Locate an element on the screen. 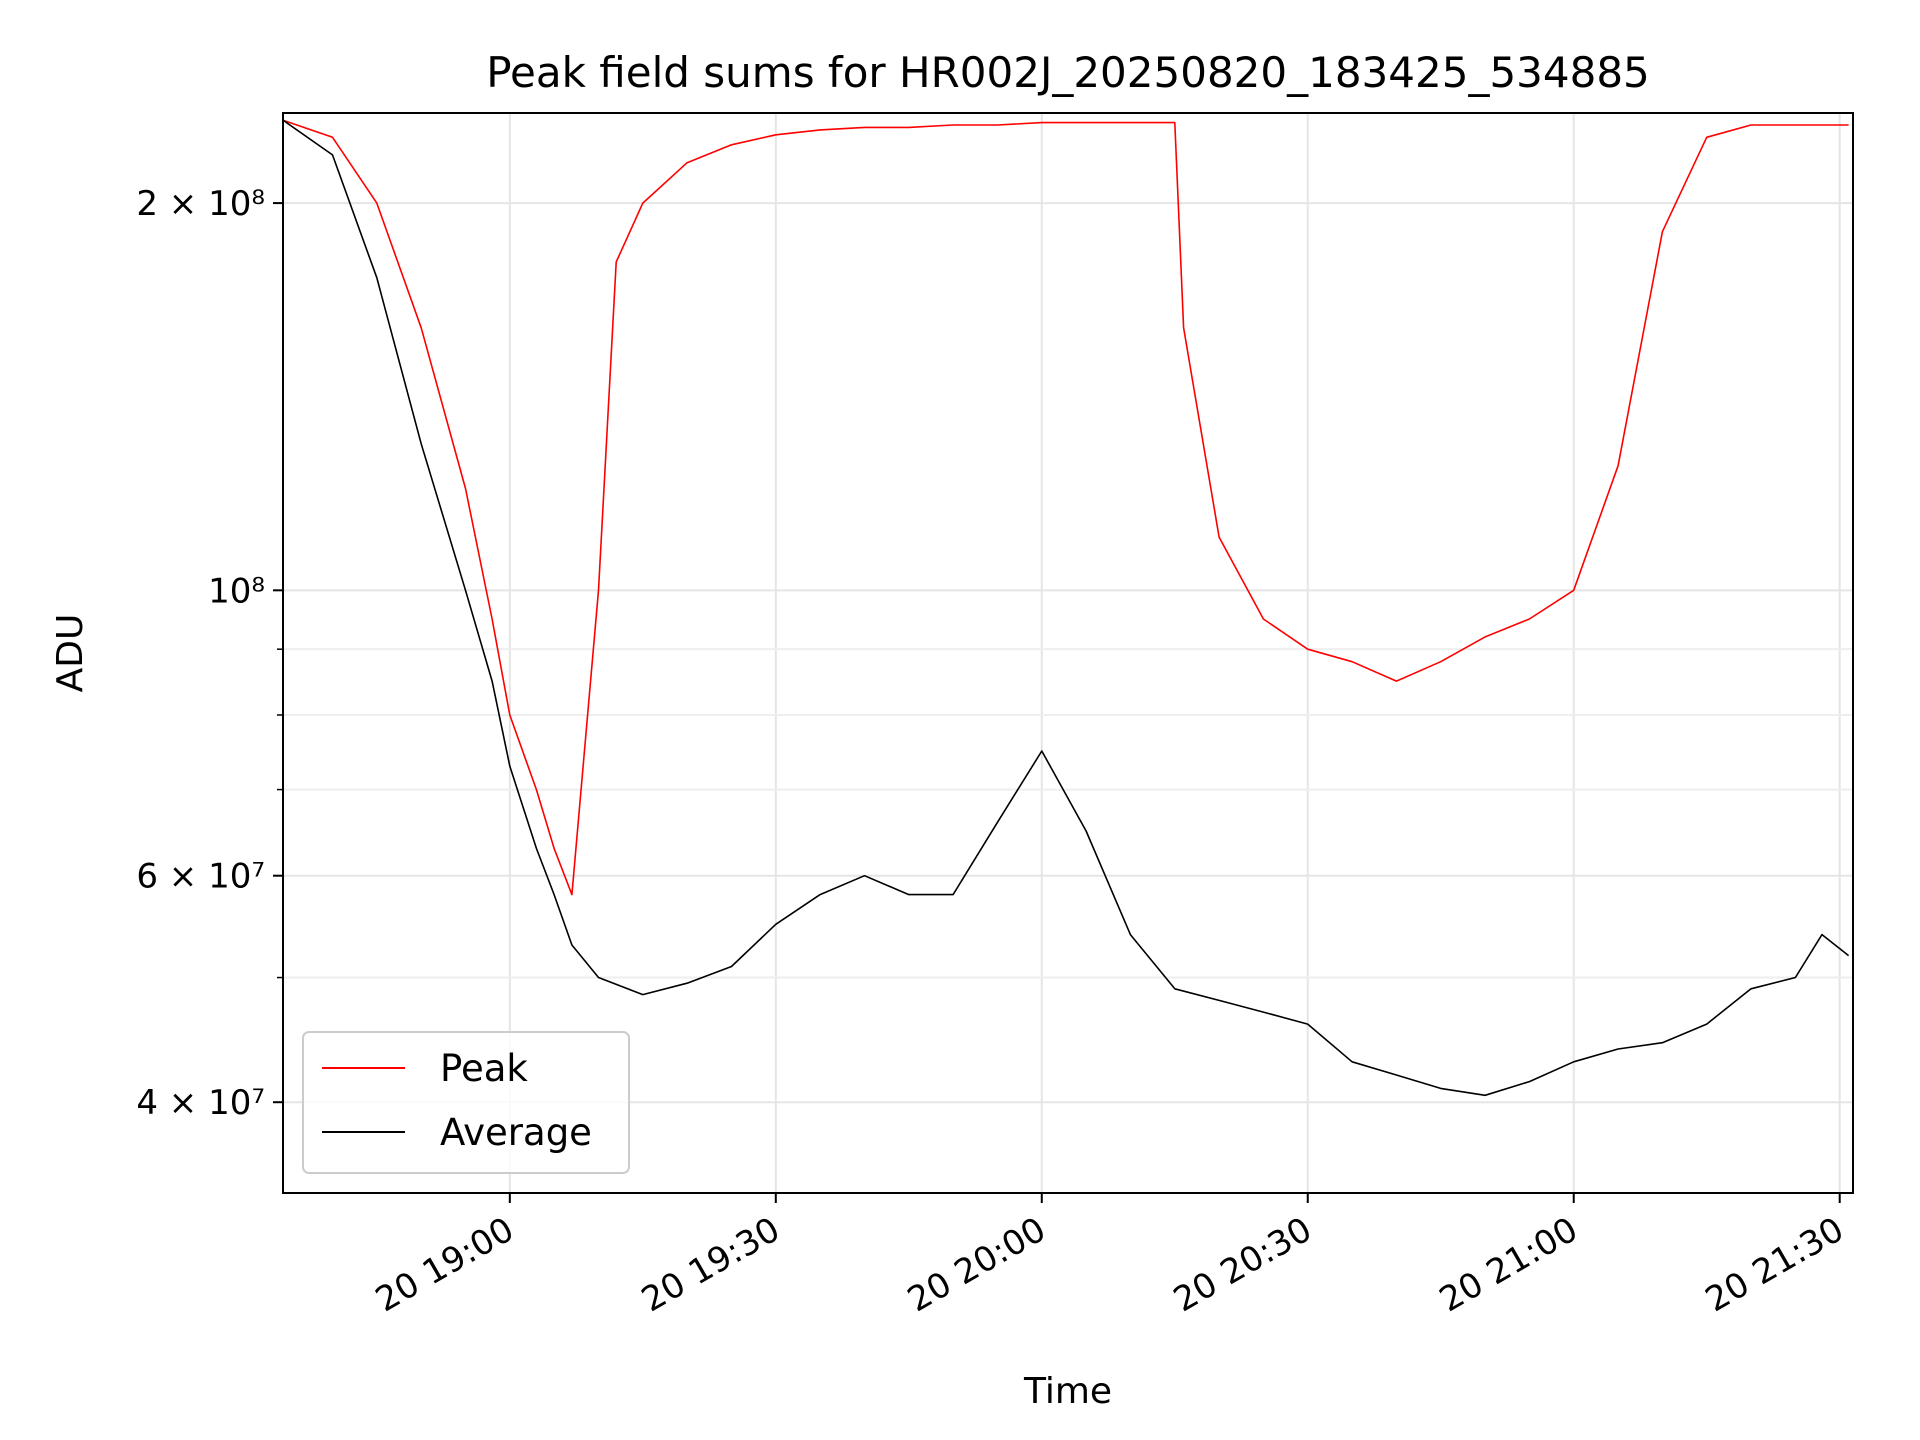 This screenshot has height=1440, width=1920. y-tick-label: 6 × 10⁷ is located at coordinates (200, 877).